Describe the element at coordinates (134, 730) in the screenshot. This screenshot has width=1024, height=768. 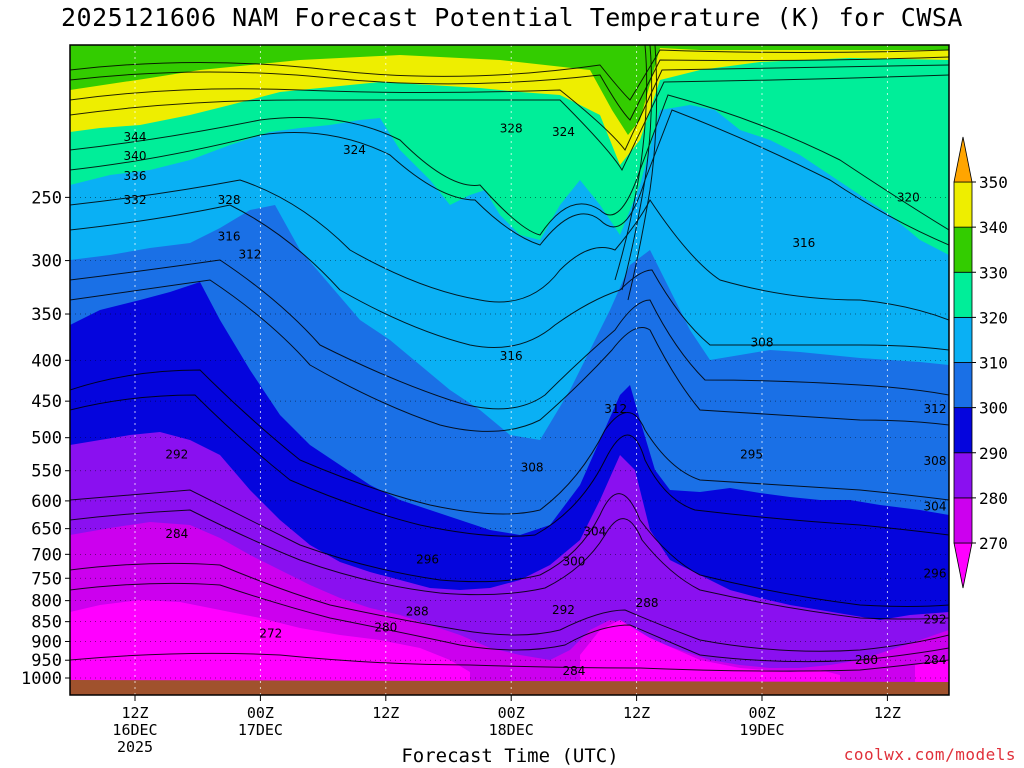
I see `x-tick-date: 16DEC` at that location.